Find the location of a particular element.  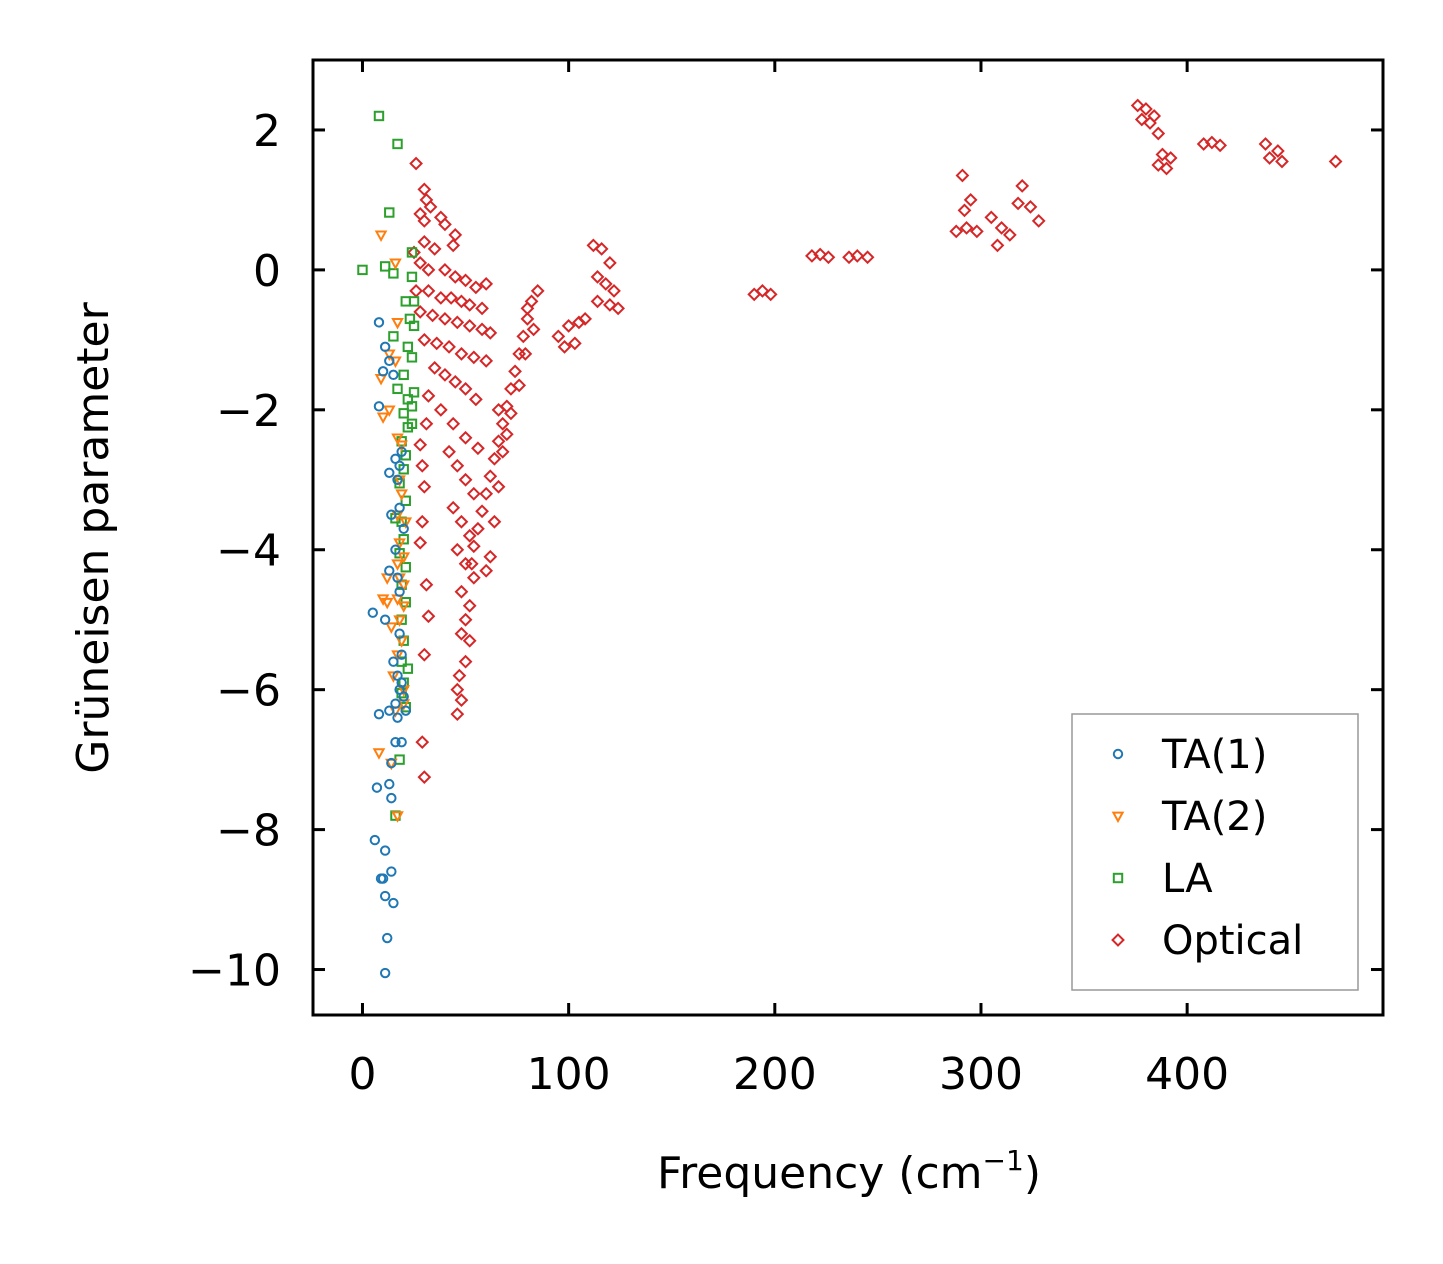

y-tick-label: −4 is located at coordinates (248, 551).